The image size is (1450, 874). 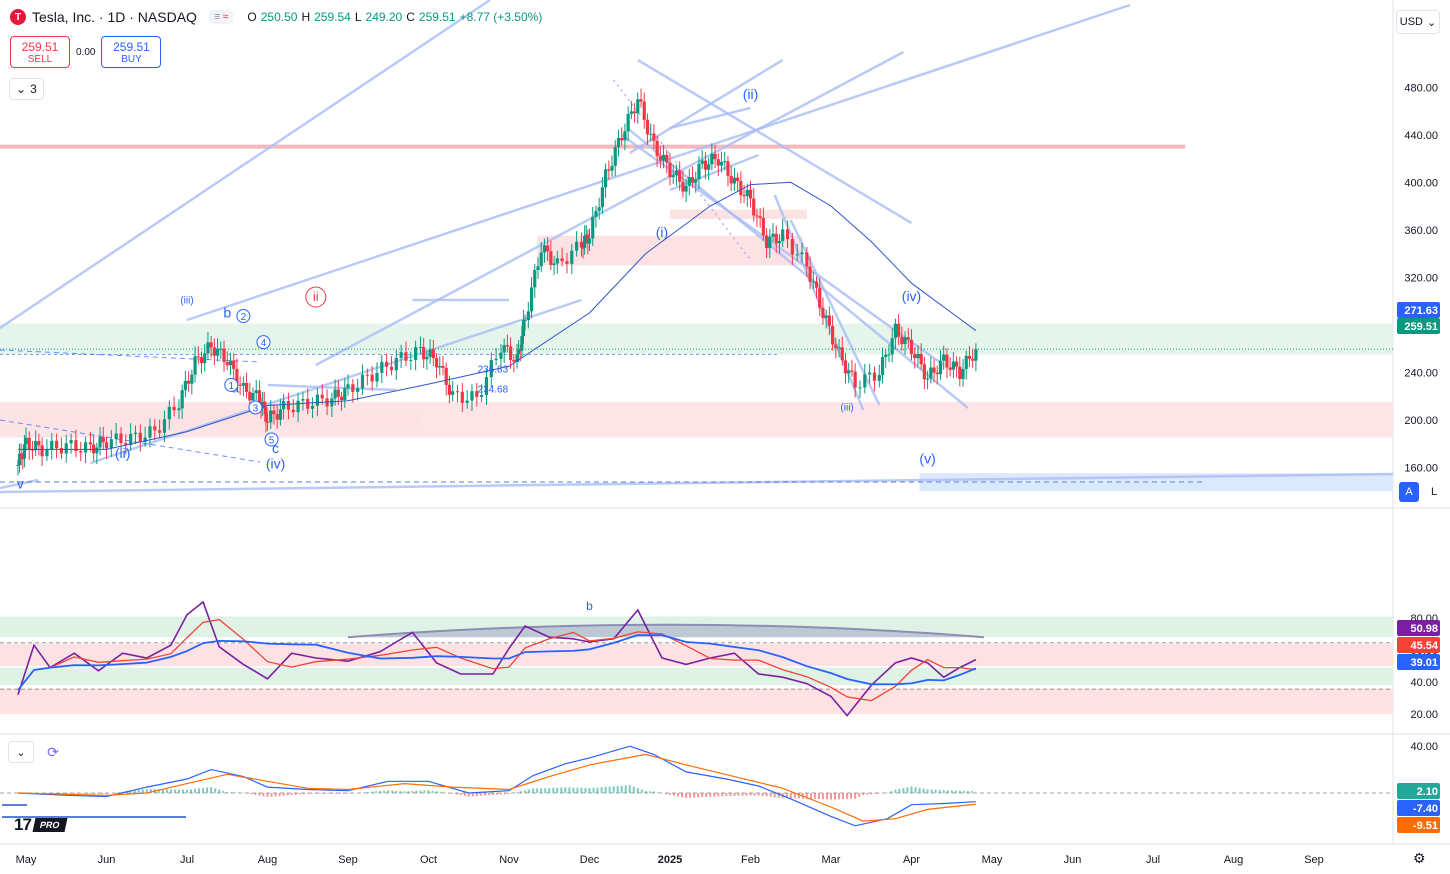 I want to click on spread-value: 0.00, so click(x=86, y=52).